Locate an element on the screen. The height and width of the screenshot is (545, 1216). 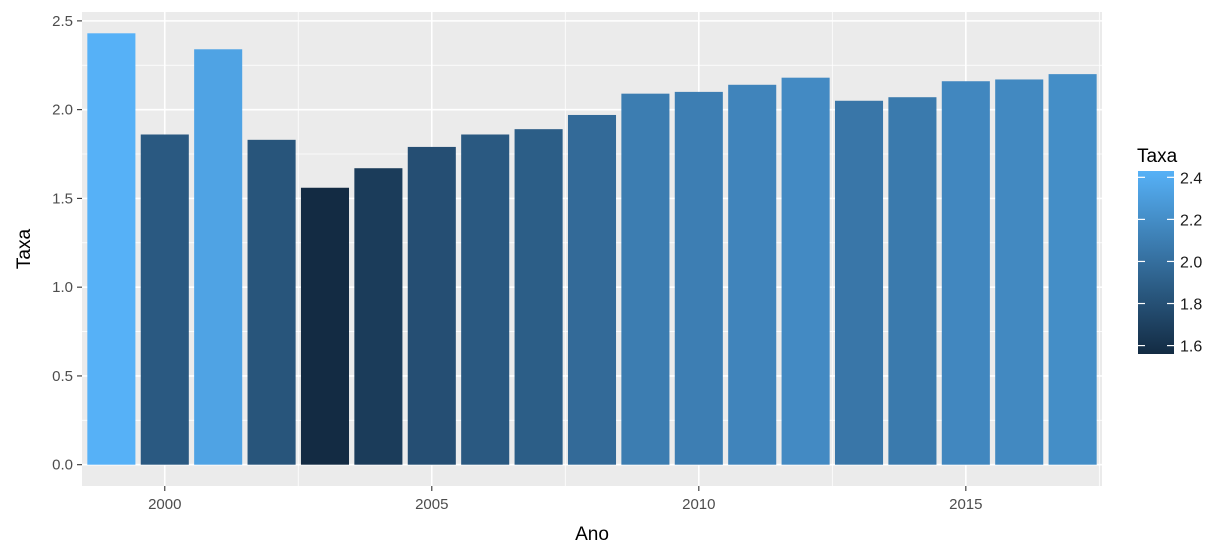
bar-2009 is located at coordinates (645, 279).